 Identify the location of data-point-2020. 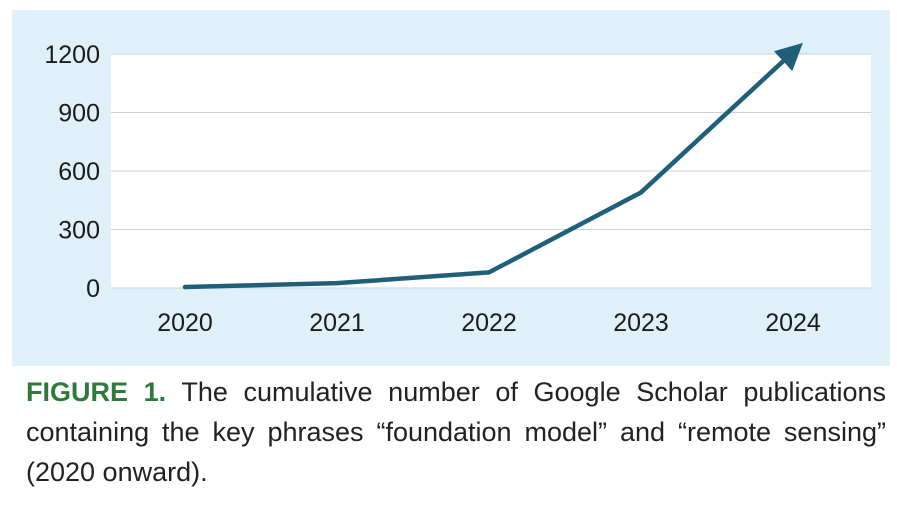
(185, 287).